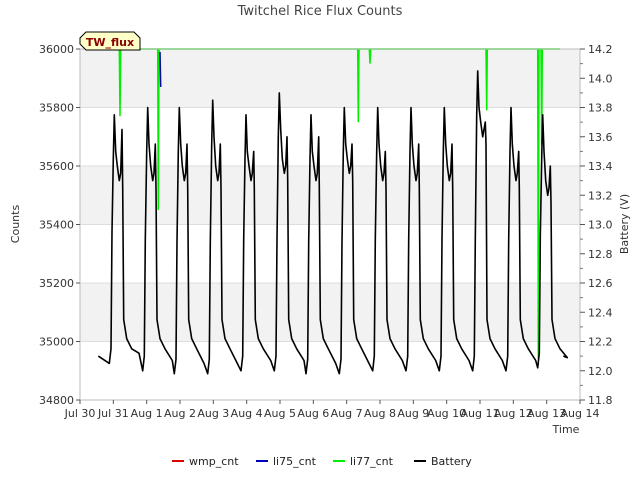 Image resolution: width=640 pixels, height=480 pixels. What do you see at coordinates (380, 413) in the screenshot?
I see `x-tick-label: Aug 8` at bounding box center [380, 413].